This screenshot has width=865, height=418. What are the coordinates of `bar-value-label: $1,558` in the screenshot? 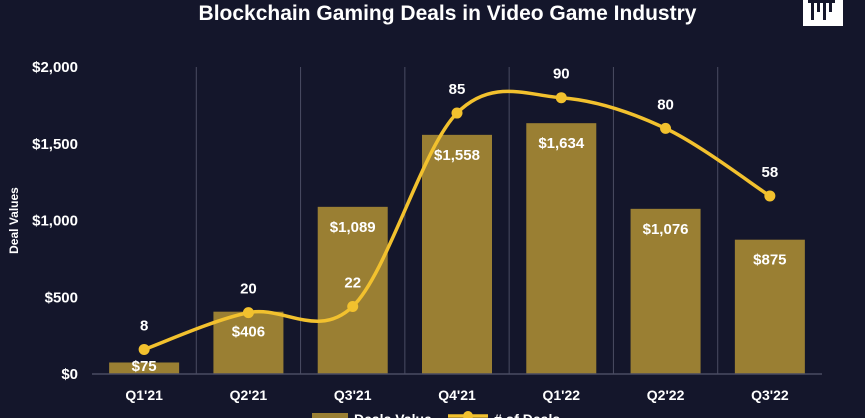 It's located at (457, 155).